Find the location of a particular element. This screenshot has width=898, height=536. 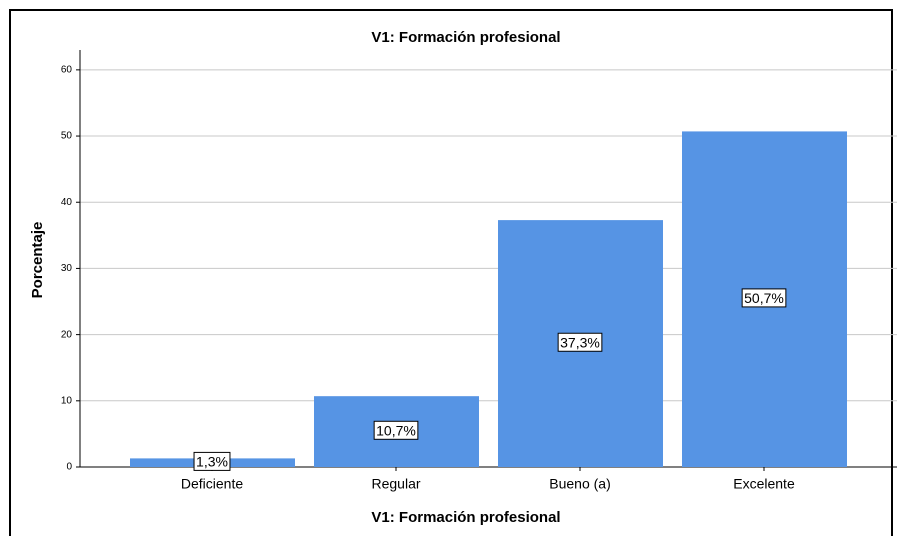

y-axis-label: Porcentaje is located at coordinates (37, 260).